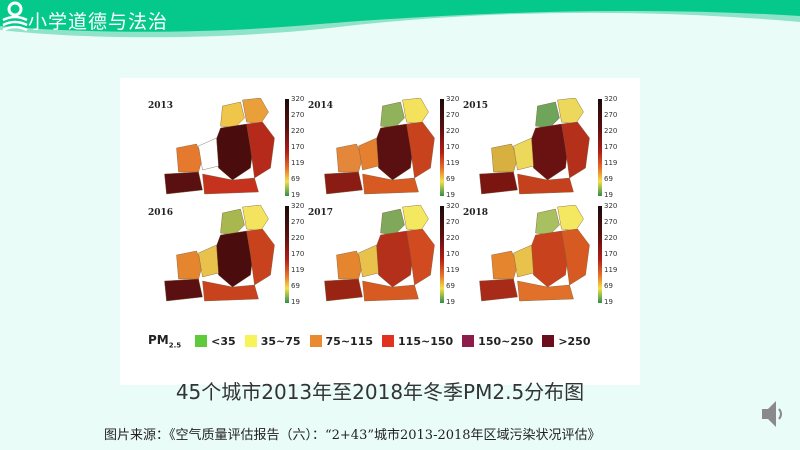  What do you see at coordinates (15, 16) in the screenshot?
I see `book-reader-logo-icon` at bounding box center [15, 16].